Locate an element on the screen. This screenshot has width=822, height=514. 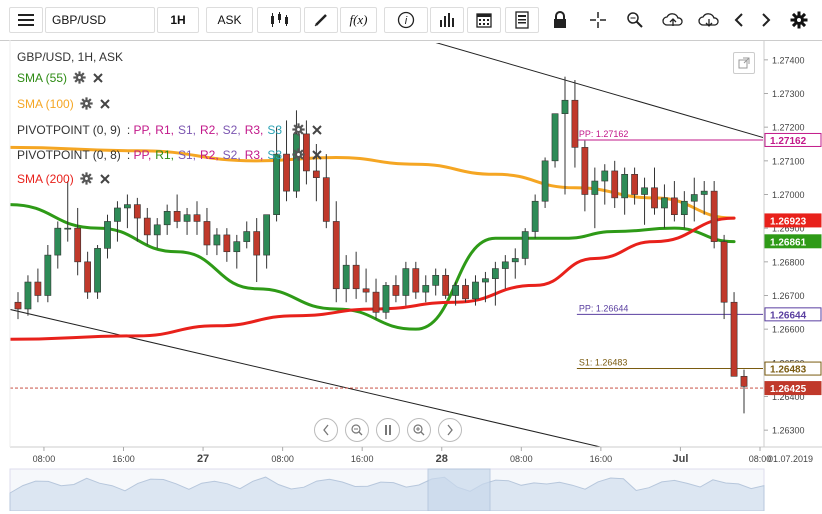
y-tick-label: 1.26700 is located at coordinates (788, 296).